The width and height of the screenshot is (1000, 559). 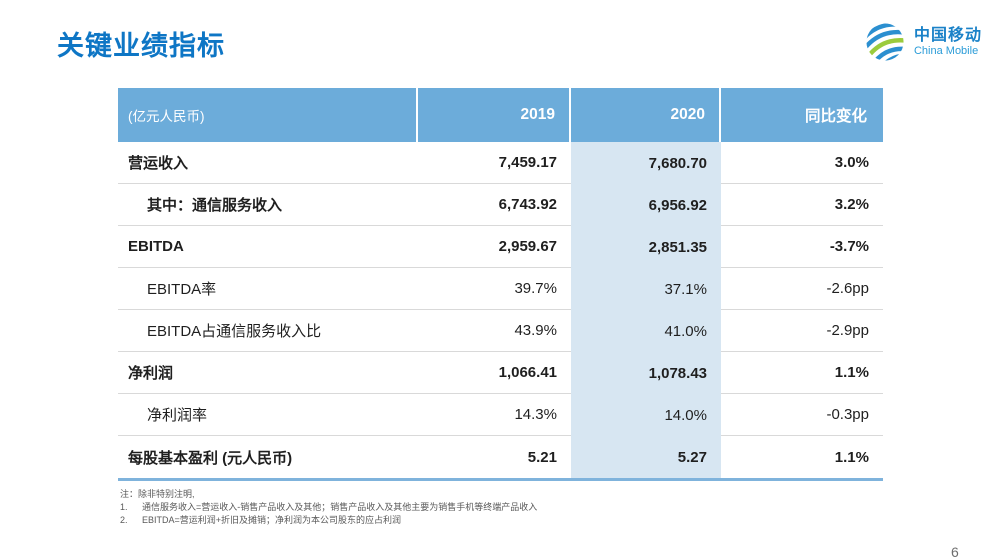 What do you see at coordinates (495, 331) in the screenshot?
I see `cell-2019: 43.9%` at bounding box center [495, 331].